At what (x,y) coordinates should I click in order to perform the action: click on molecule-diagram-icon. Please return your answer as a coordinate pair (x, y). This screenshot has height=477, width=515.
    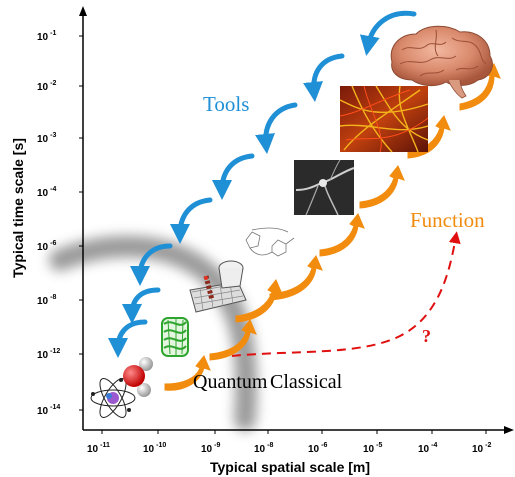
    Looking at the image, I should click on (270, 242).